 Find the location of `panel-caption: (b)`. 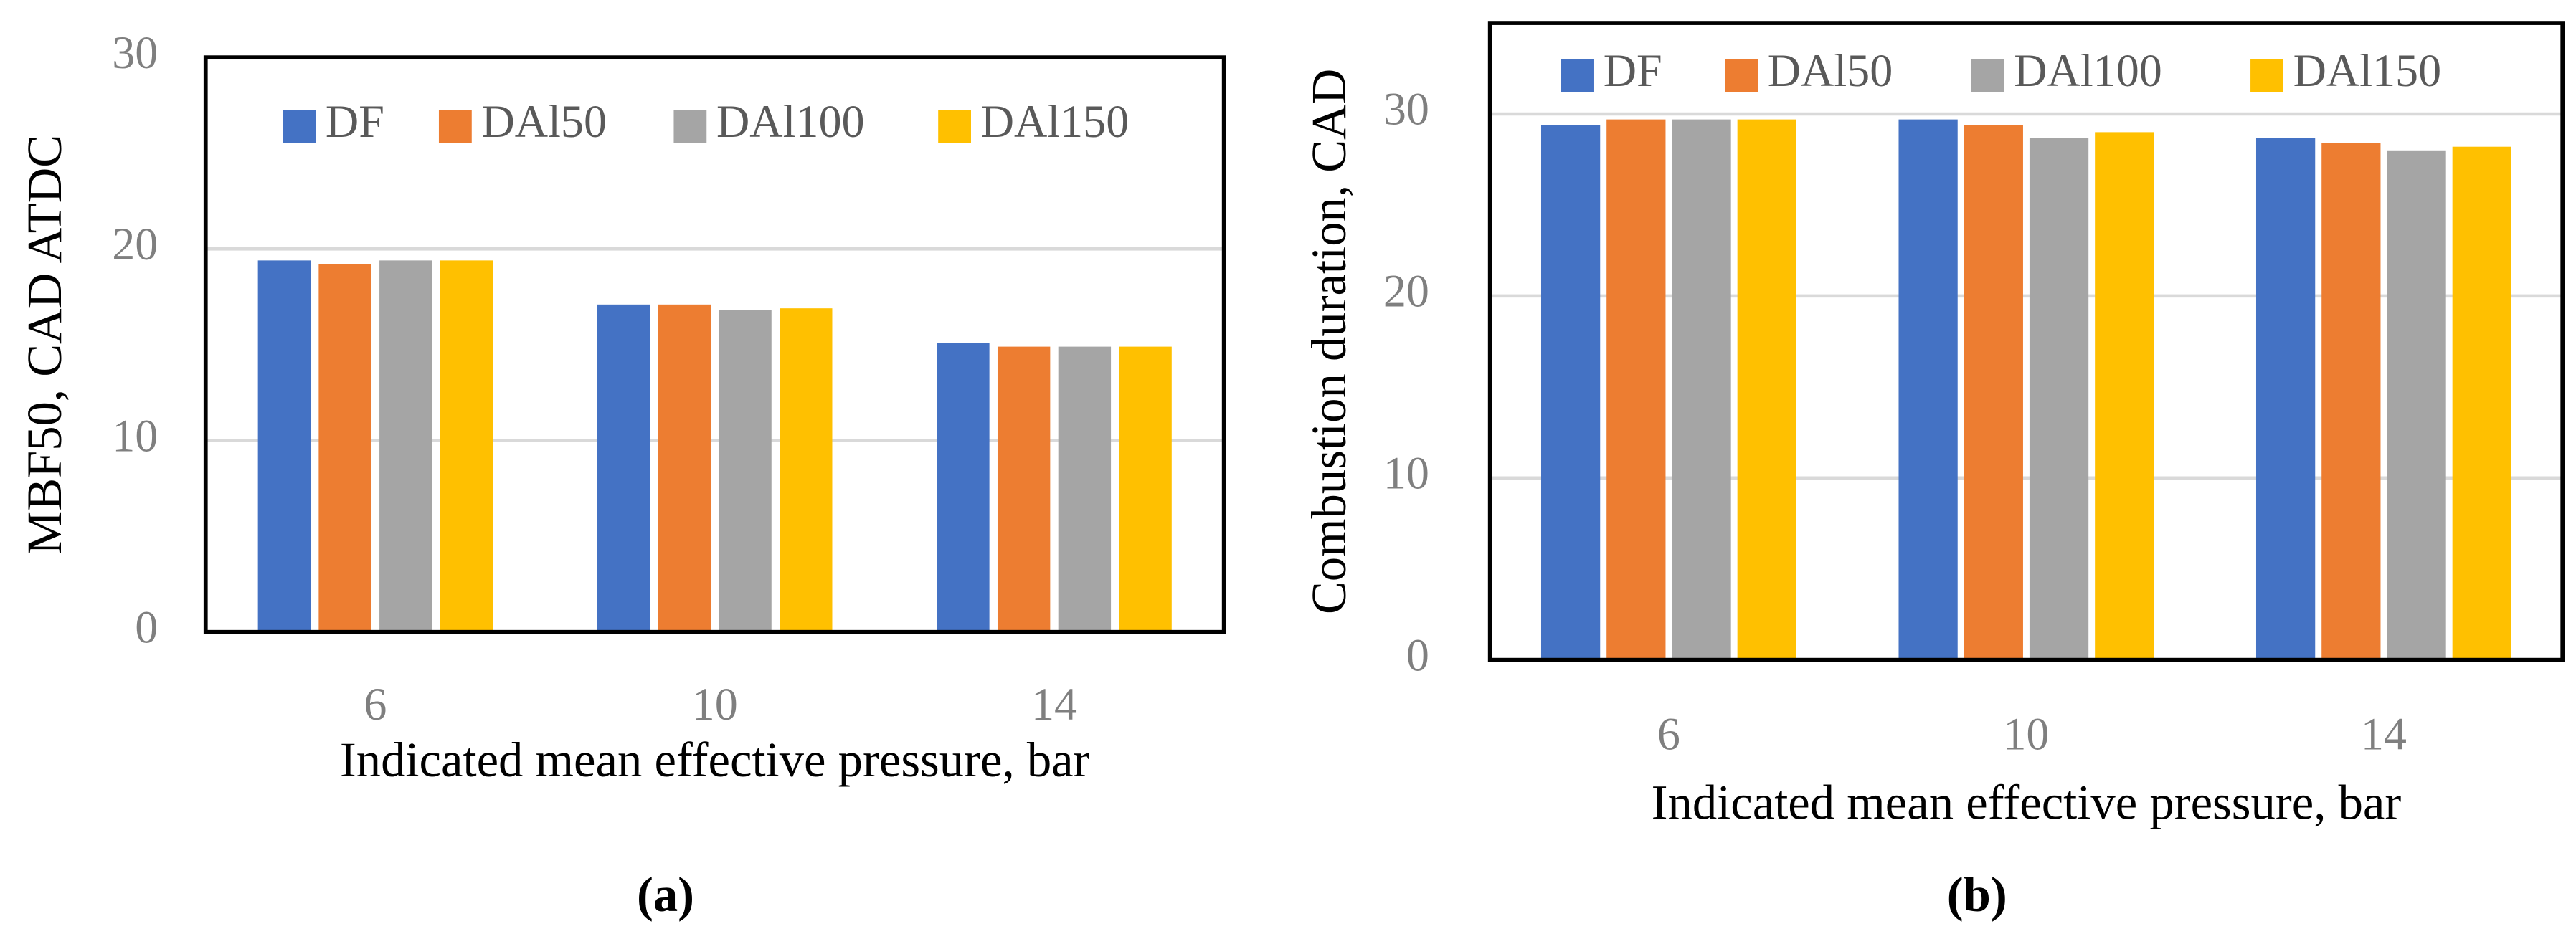

panel-caption: (b) is located at coordinates (1977, 894).